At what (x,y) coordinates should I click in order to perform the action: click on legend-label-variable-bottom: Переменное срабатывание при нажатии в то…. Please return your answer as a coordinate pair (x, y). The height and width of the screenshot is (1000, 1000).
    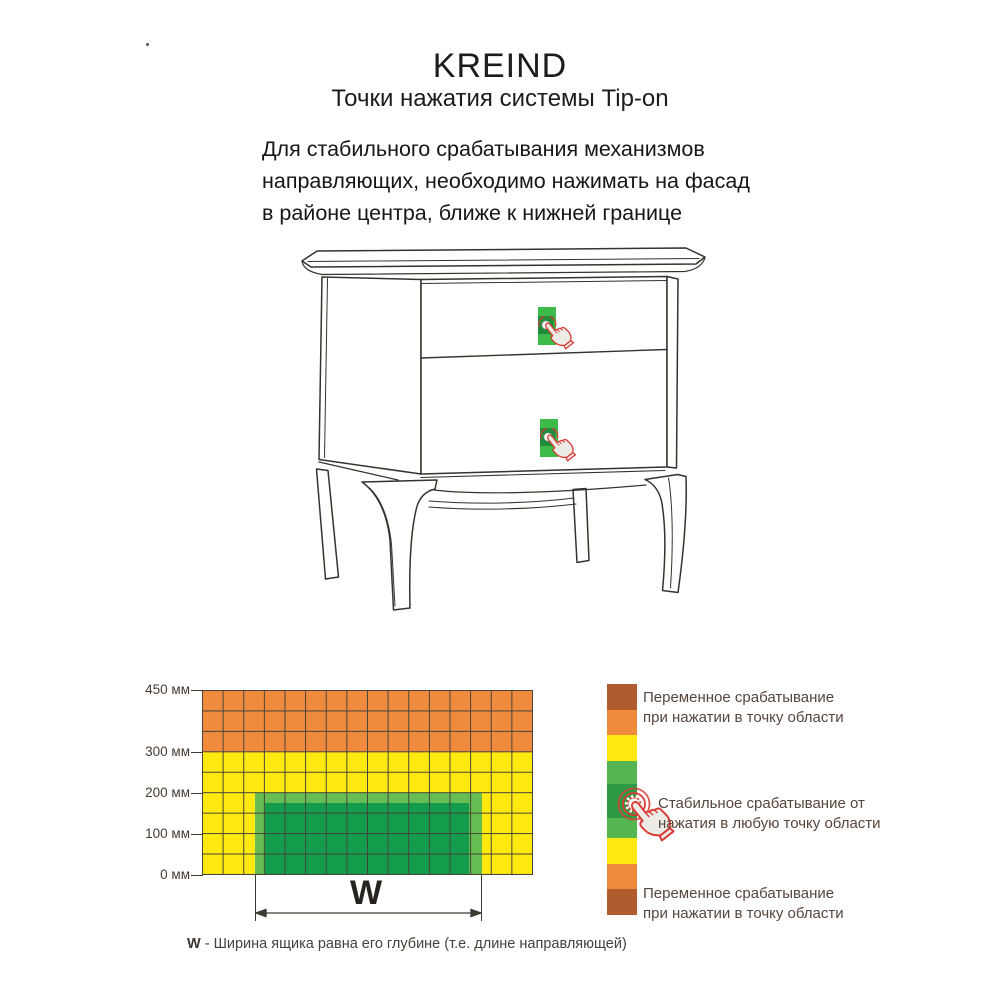
    Looking at the image, I should click on (743, 903).